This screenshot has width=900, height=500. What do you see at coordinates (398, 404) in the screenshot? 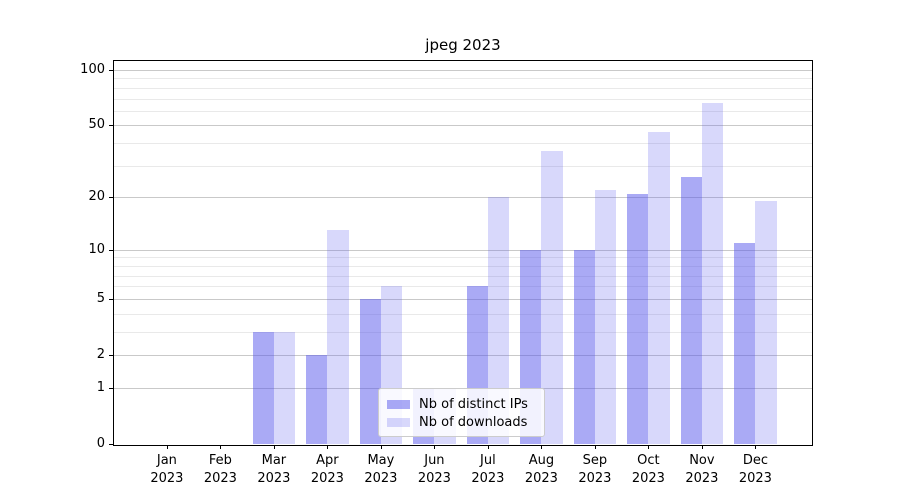
I see `legend-swatch-distinct-ips` at bounding box center [398, 404].